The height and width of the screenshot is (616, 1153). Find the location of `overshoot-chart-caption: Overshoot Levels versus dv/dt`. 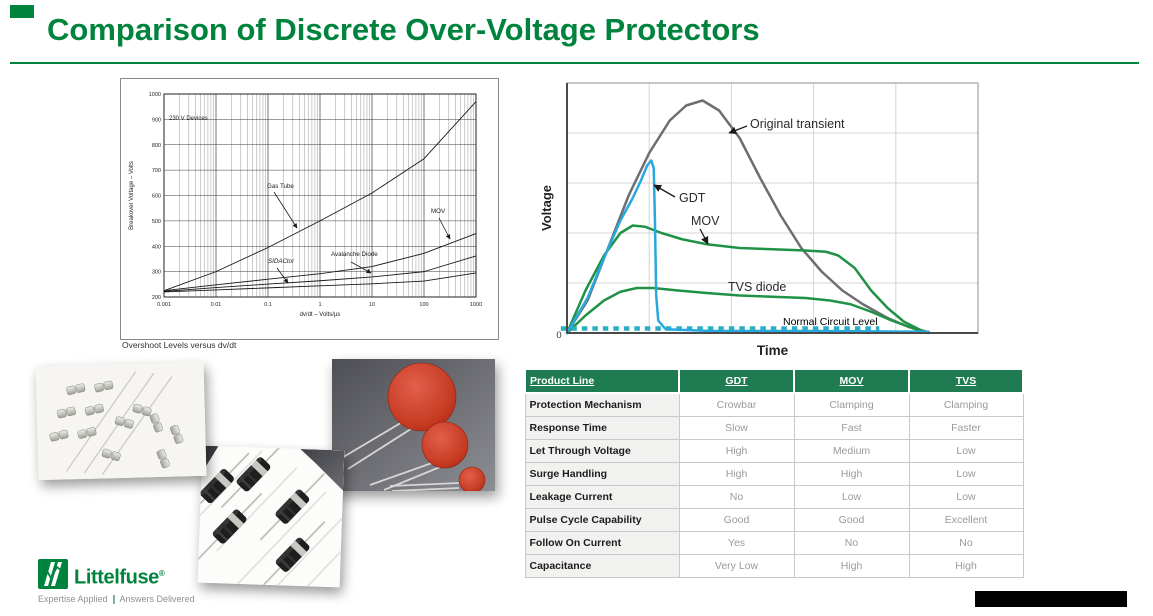

overshoot-chart-caption: Overshoot Levels versus dv/dt is located at coordinates (179, 345).